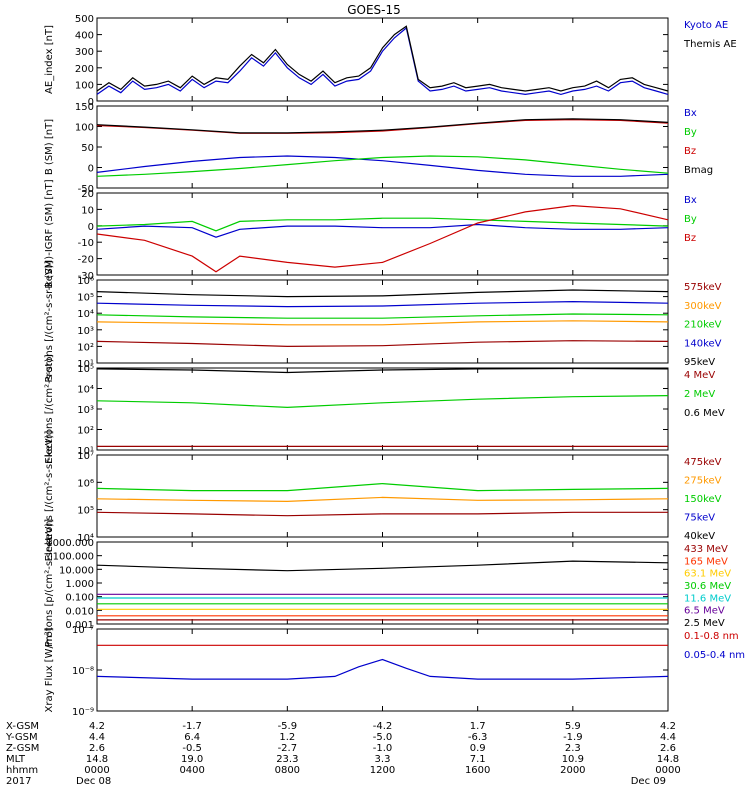 The image size is (750, 800). I want to click on y-tick-label: 100.000, so click(73, 557).